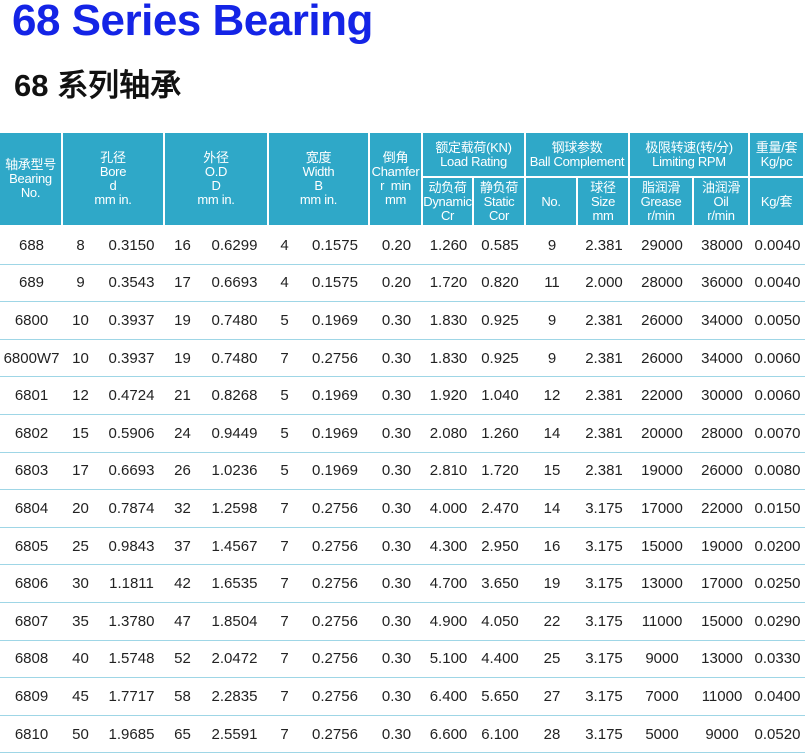 This screenshot has height=754, width=805. What do you see at coordinates (182, 509) in the screenshot?
I see `table-cell: 32` at bounding box center [182, 509].